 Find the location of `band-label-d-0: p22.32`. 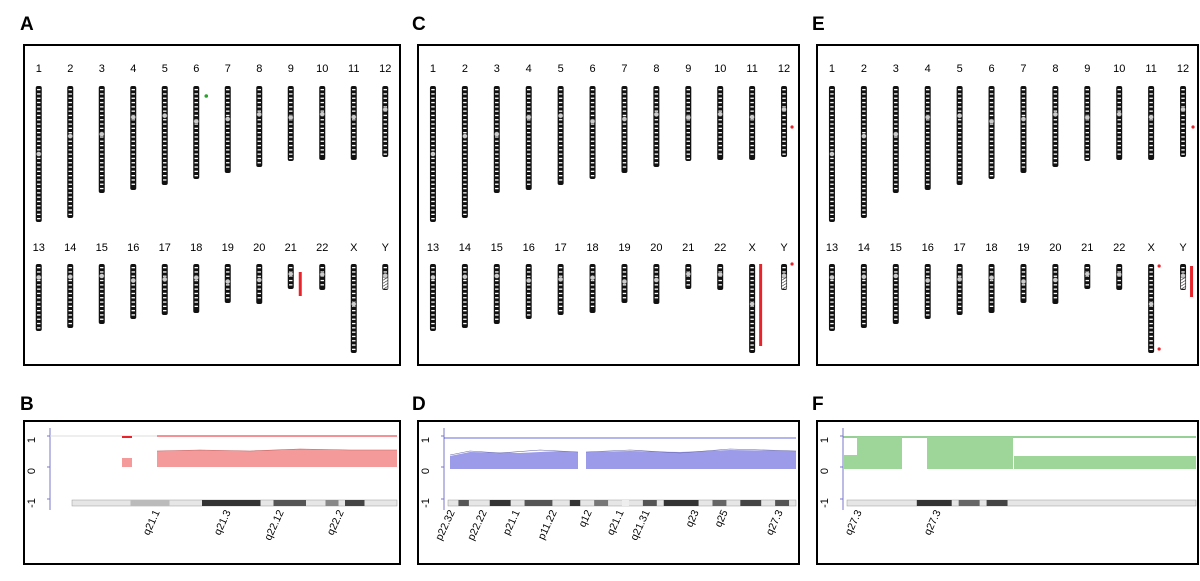

band-label-d-0: p22.32 is located at coordinates (445, 525).